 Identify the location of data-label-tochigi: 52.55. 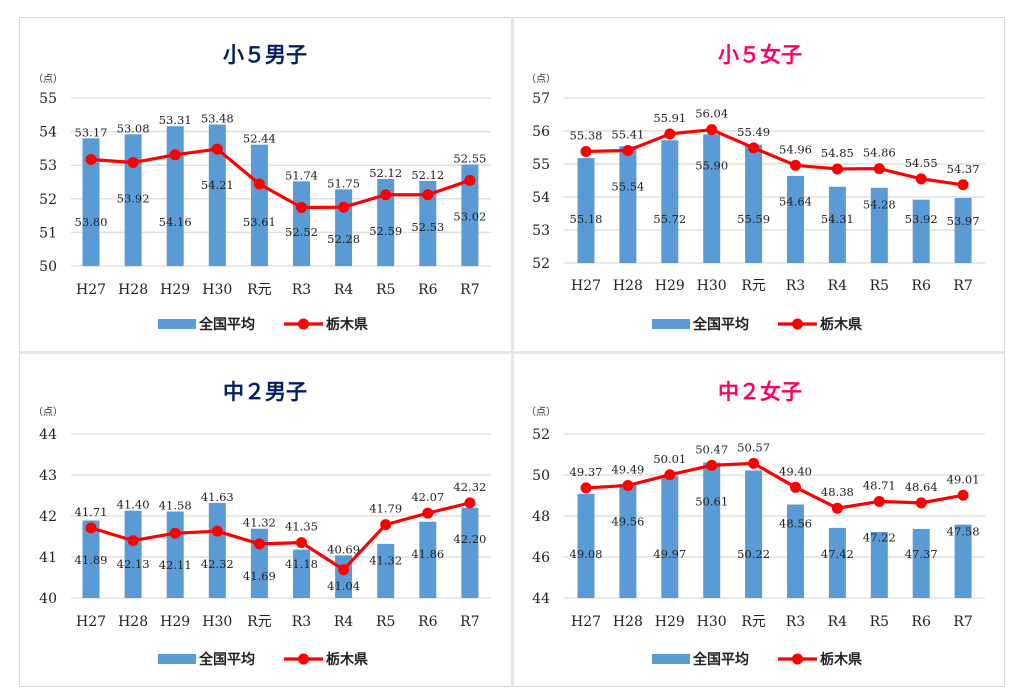
(469, 159).